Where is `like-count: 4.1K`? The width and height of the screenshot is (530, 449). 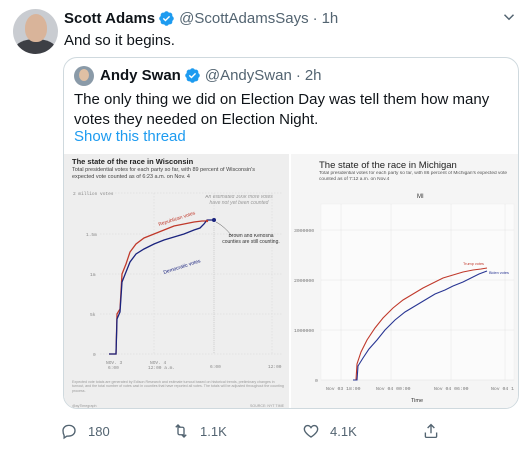 like-count: 4.1K is located at coordinates (343, 431).